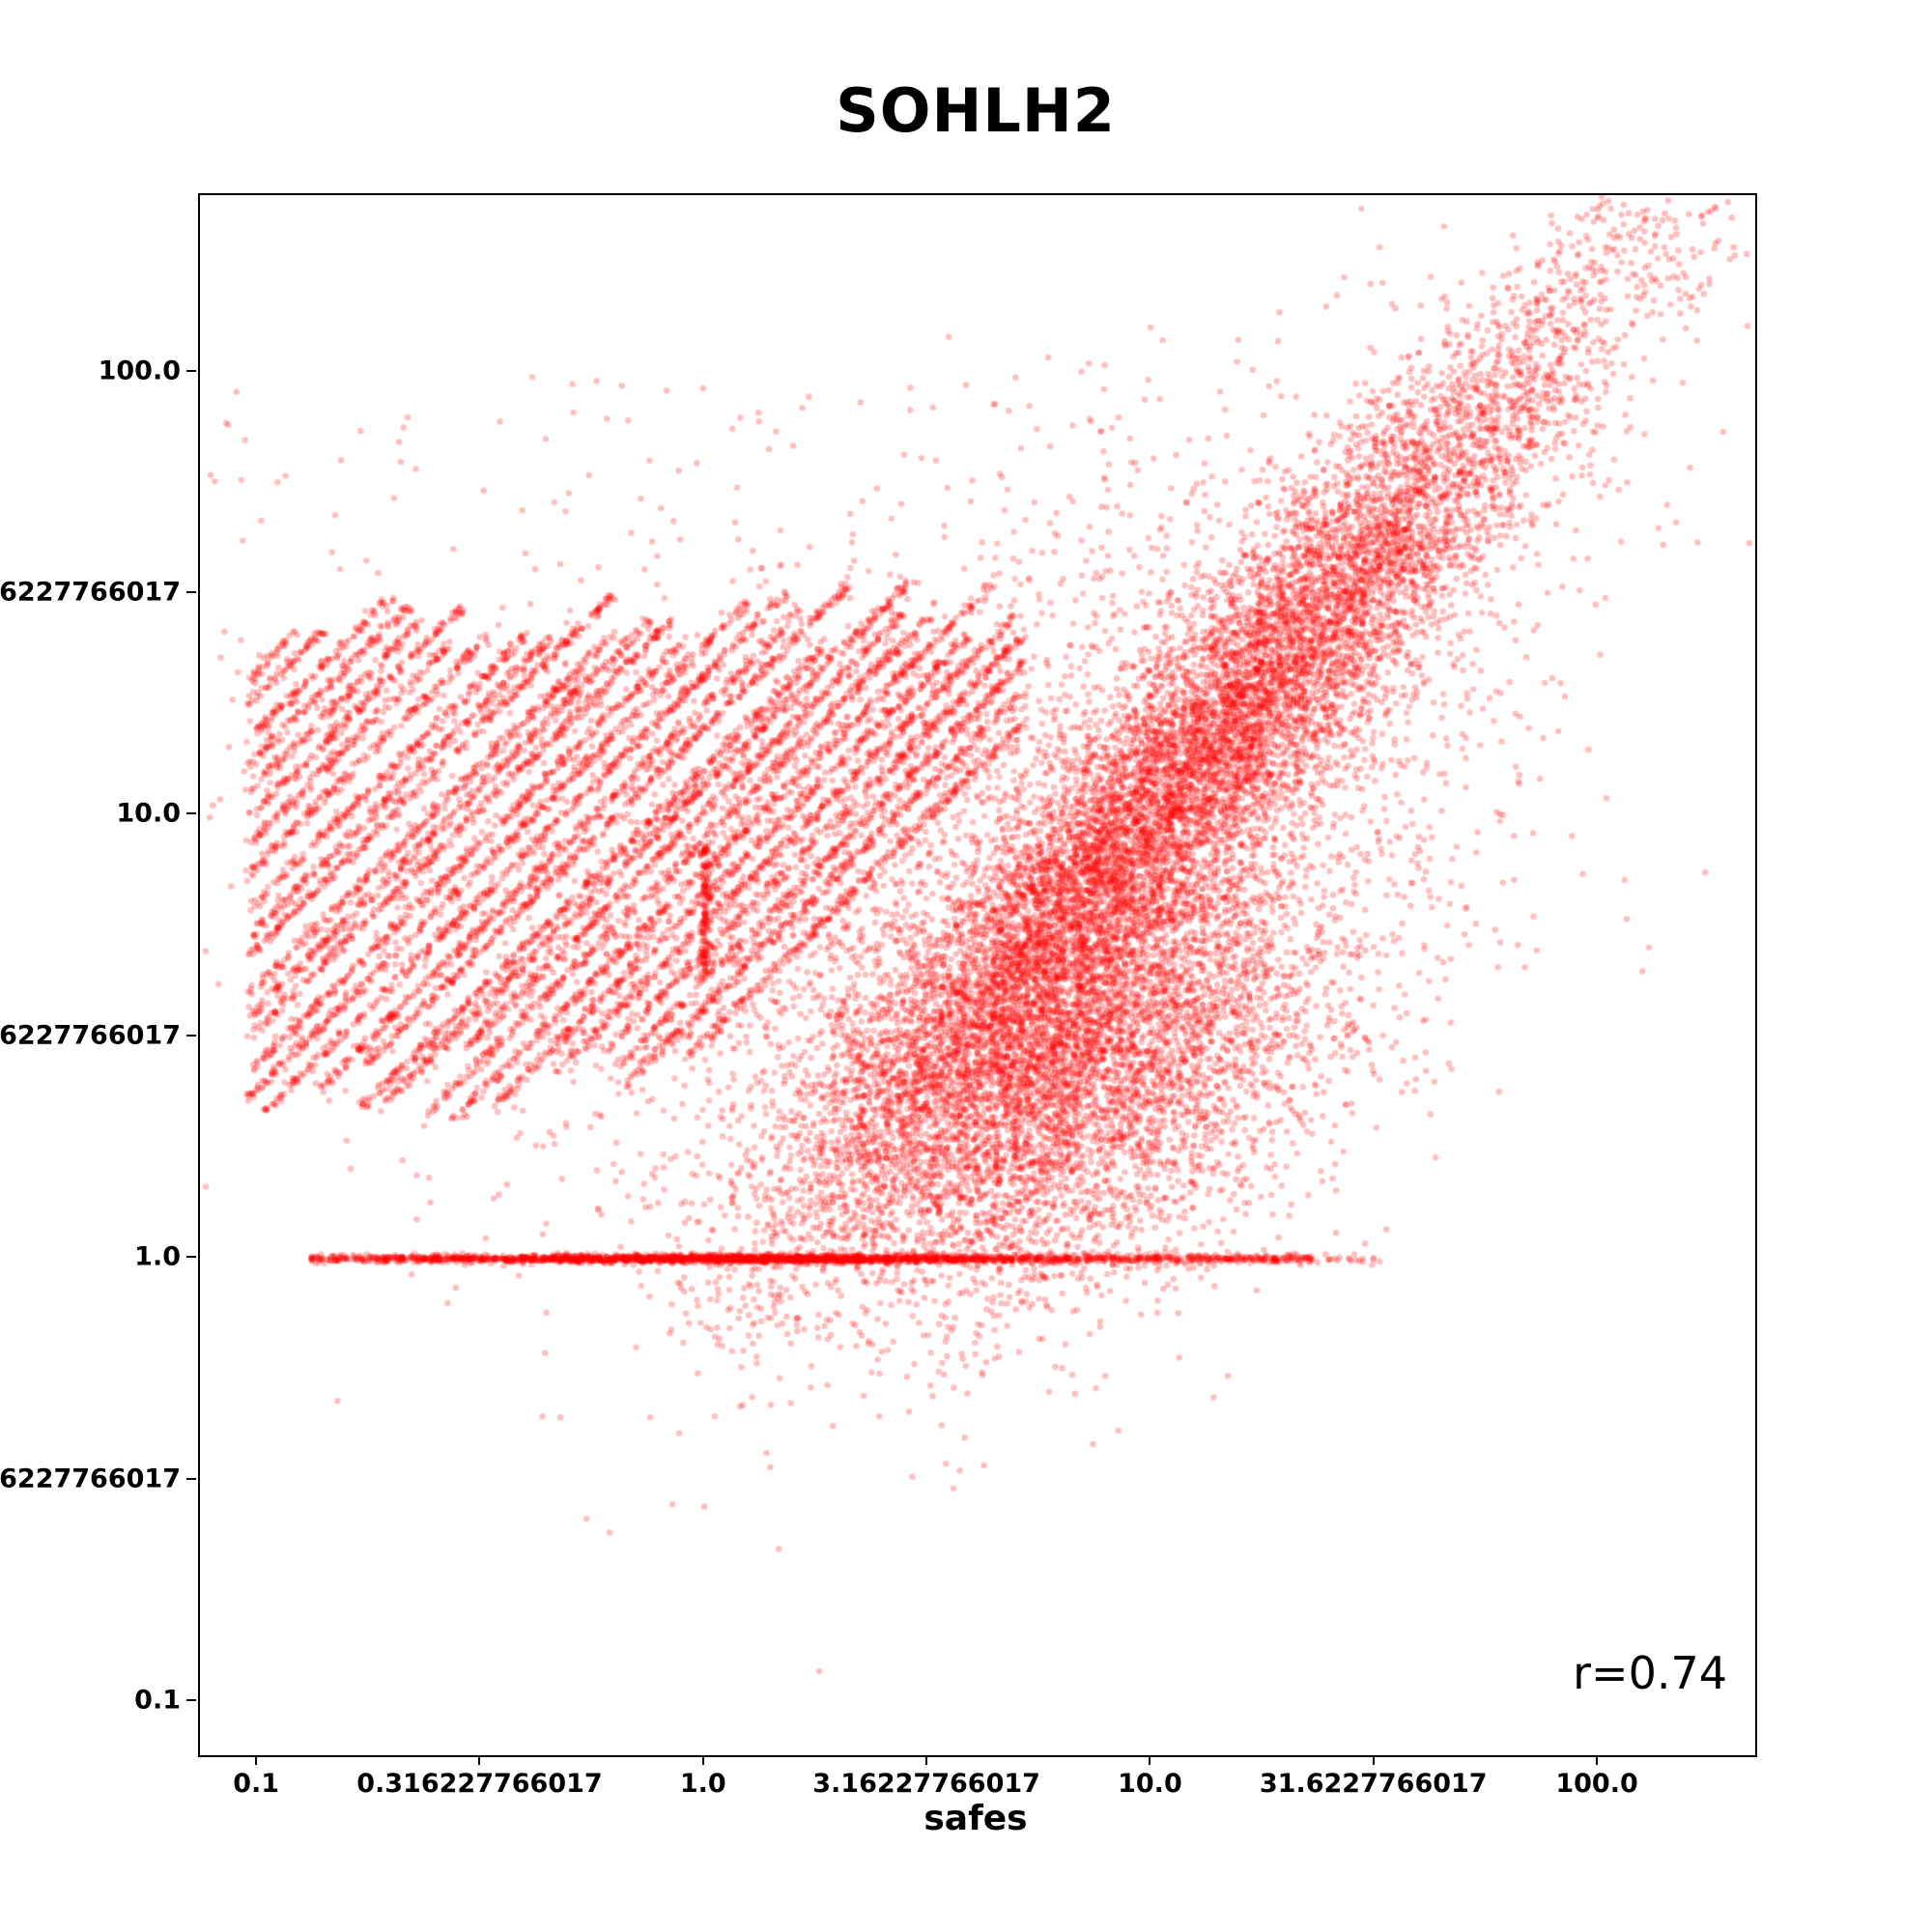  What do you see at coordinates (1596, 1784) in the screenshot?
I see `x-tick-label: 100.0` at bounding box center [1596, 1784].